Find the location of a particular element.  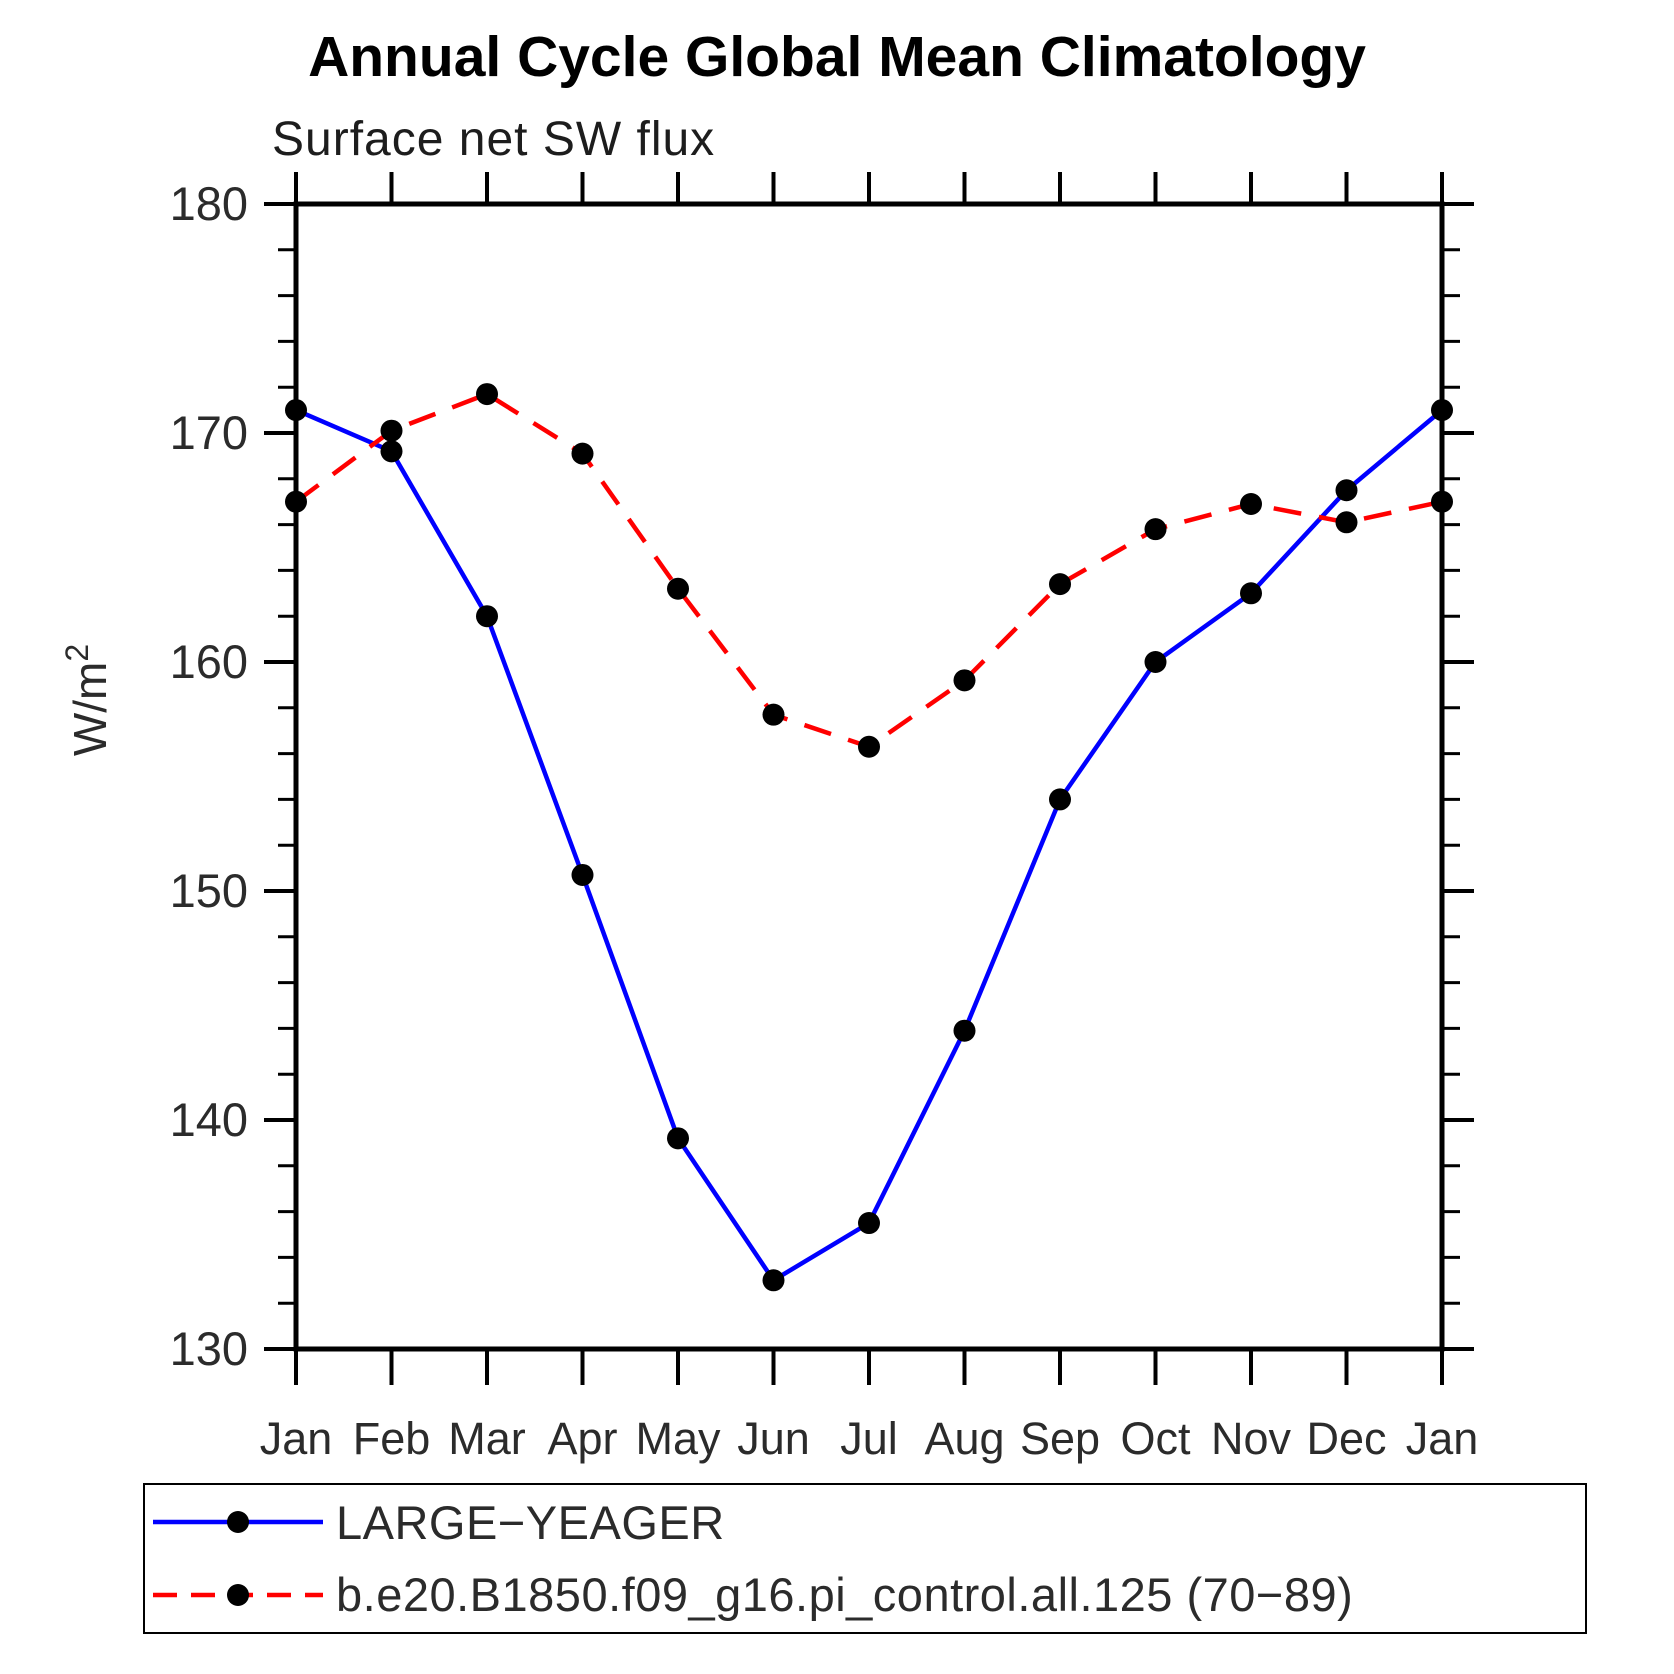

y-axis-tick-label: 160 is located at coordinates (209, 661).